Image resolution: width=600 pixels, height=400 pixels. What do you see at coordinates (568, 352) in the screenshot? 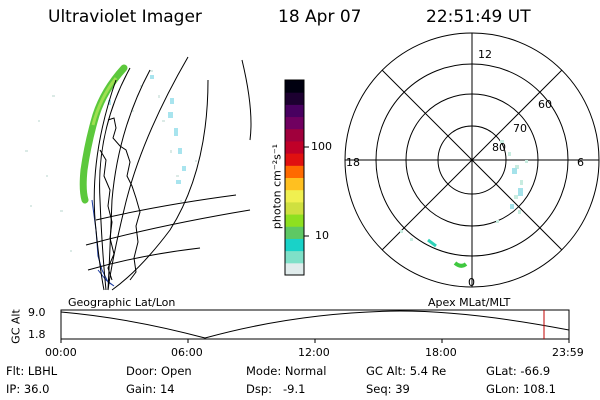
I see `timeline-xtick-2359: 23:59` at bounding box center [568, 352].